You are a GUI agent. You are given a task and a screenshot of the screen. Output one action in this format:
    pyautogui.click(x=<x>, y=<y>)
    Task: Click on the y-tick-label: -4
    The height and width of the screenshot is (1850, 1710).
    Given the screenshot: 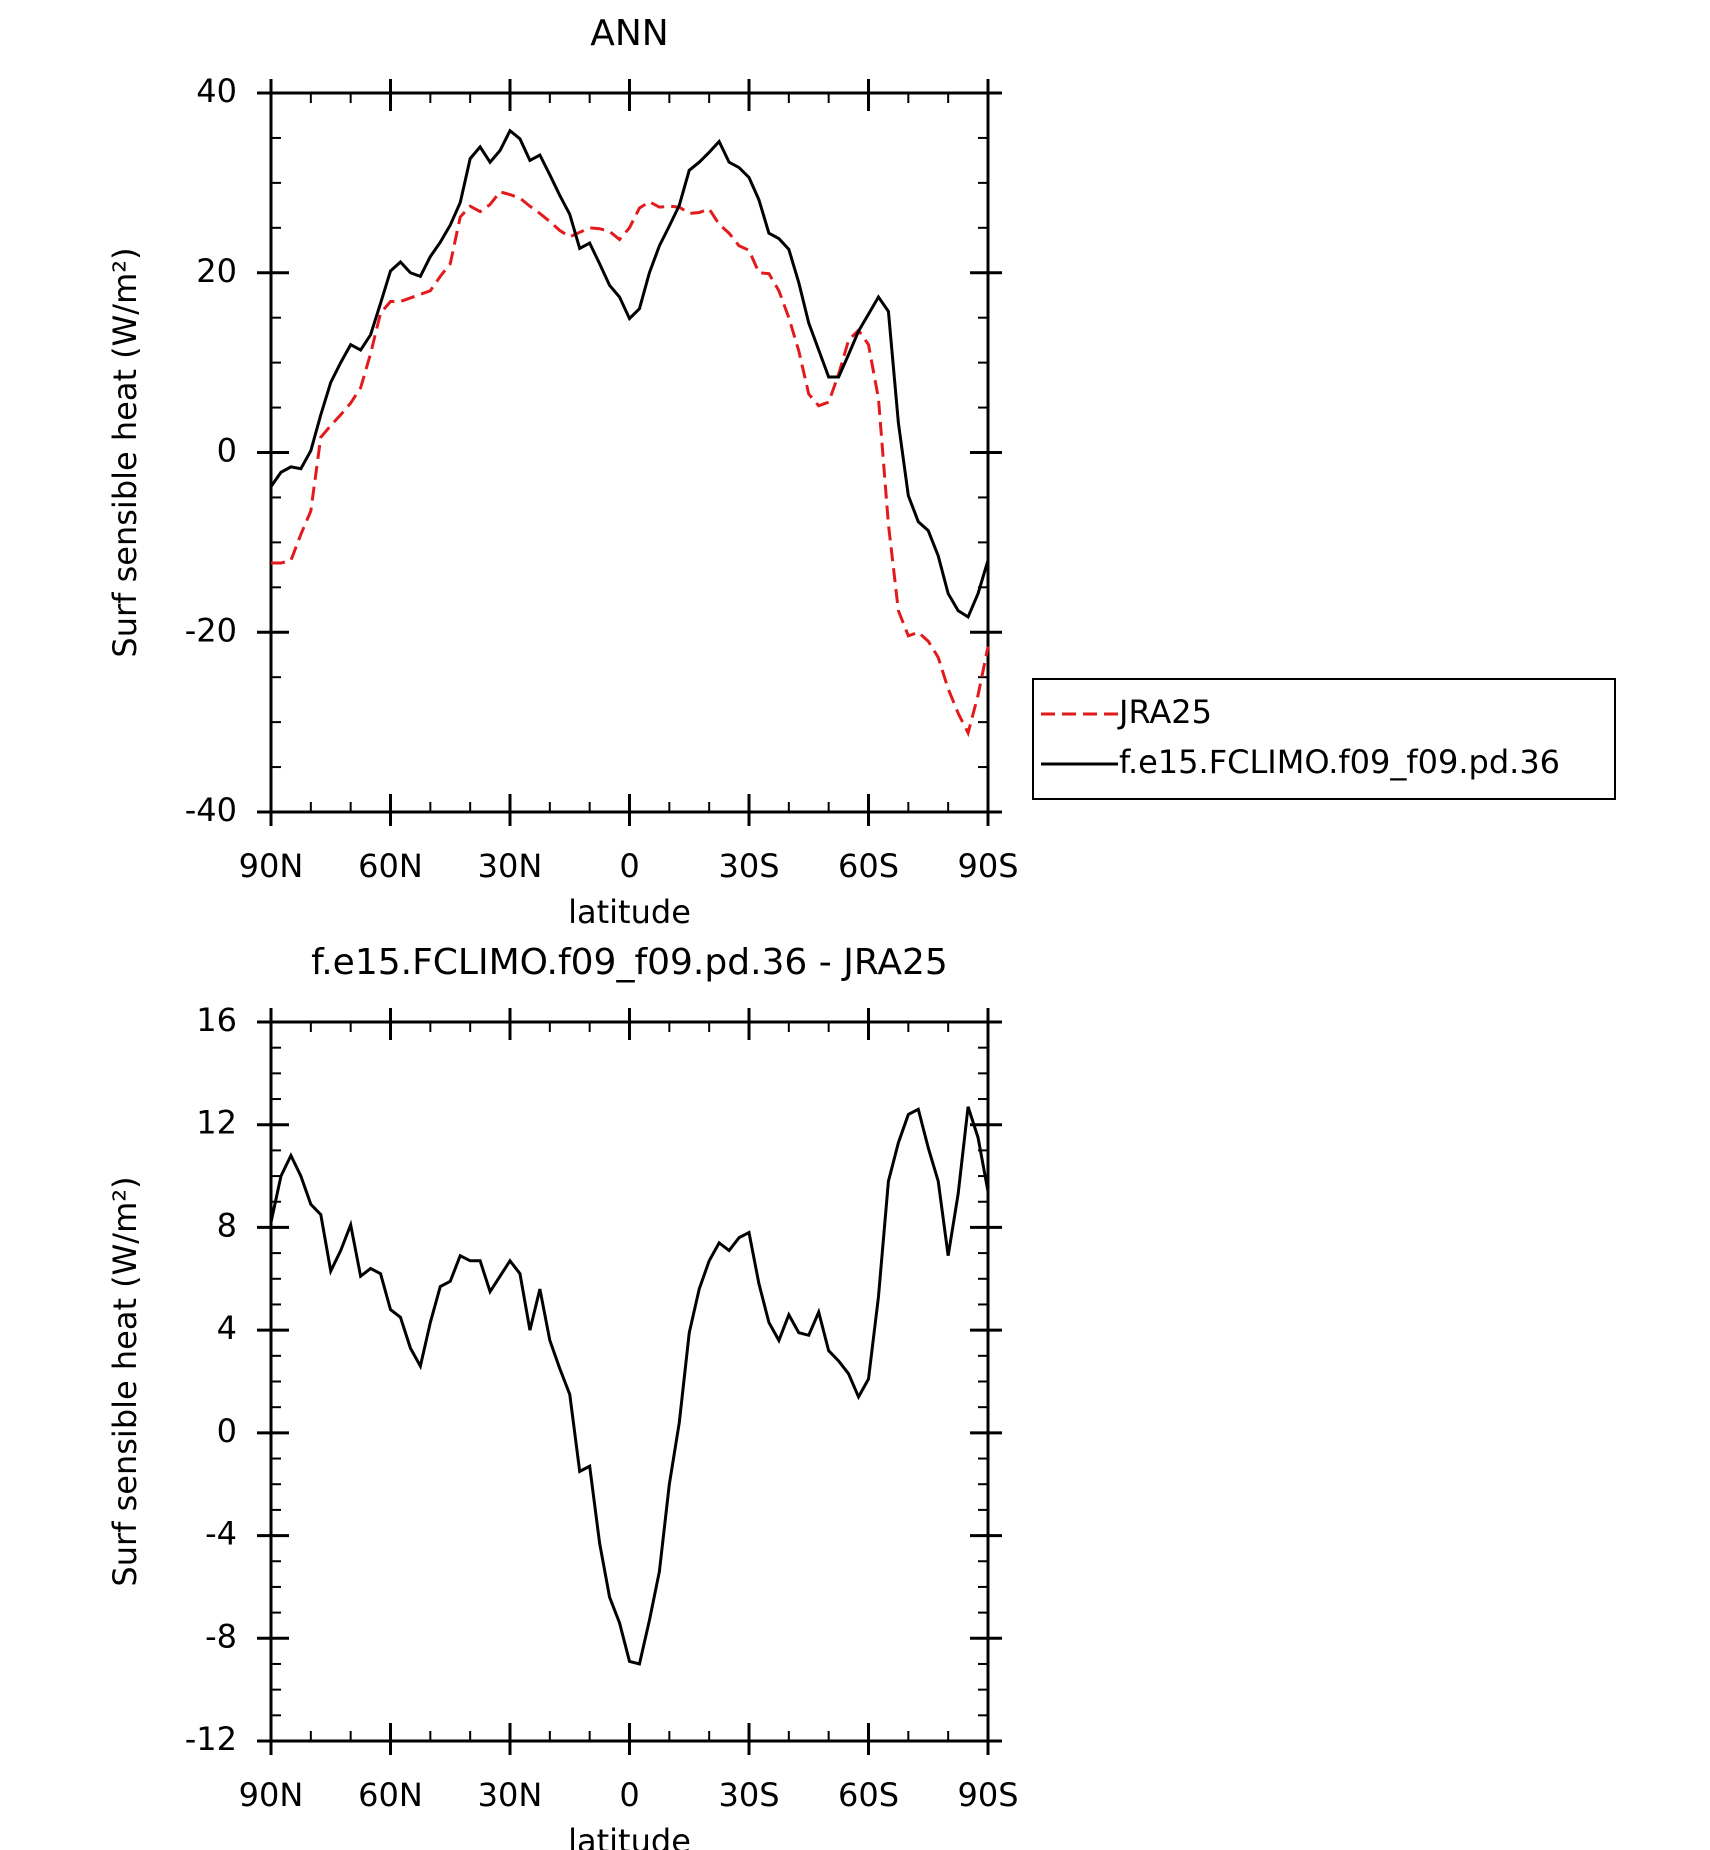 What is the action you would take?
    pyautogui.click(x=221, y=1534)
    